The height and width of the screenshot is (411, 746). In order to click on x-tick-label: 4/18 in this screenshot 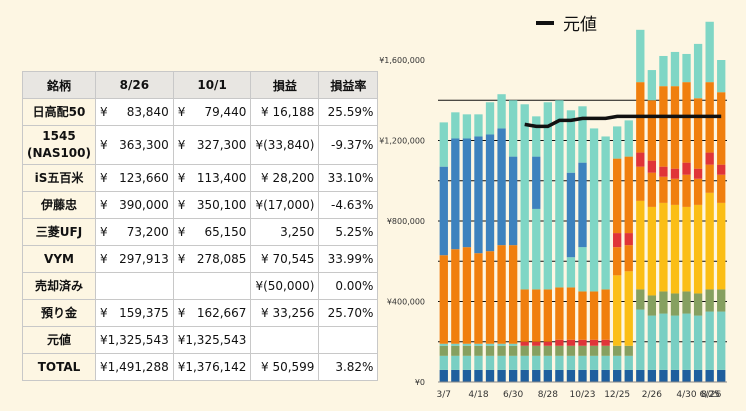, I will do `click(478, 395)`.